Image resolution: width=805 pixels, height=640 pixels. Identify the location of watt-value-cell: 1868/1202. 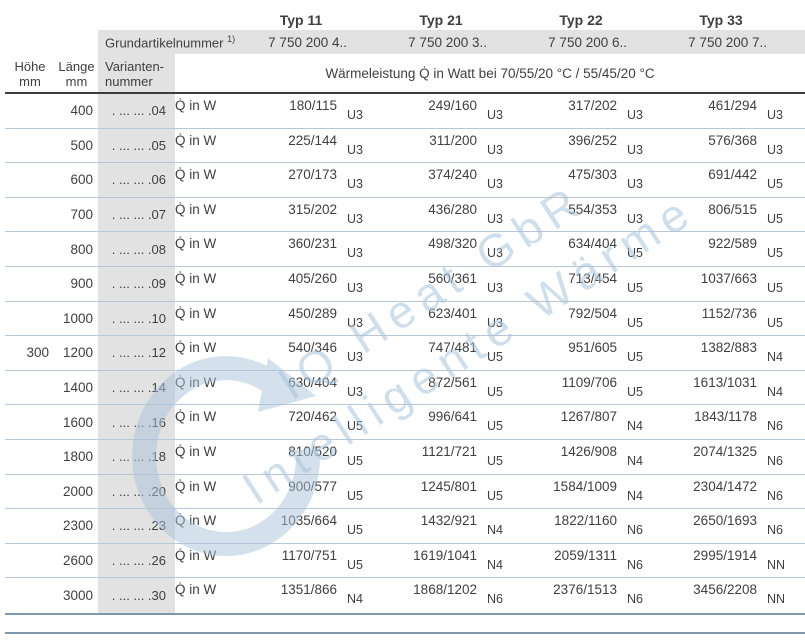
(445, 590).